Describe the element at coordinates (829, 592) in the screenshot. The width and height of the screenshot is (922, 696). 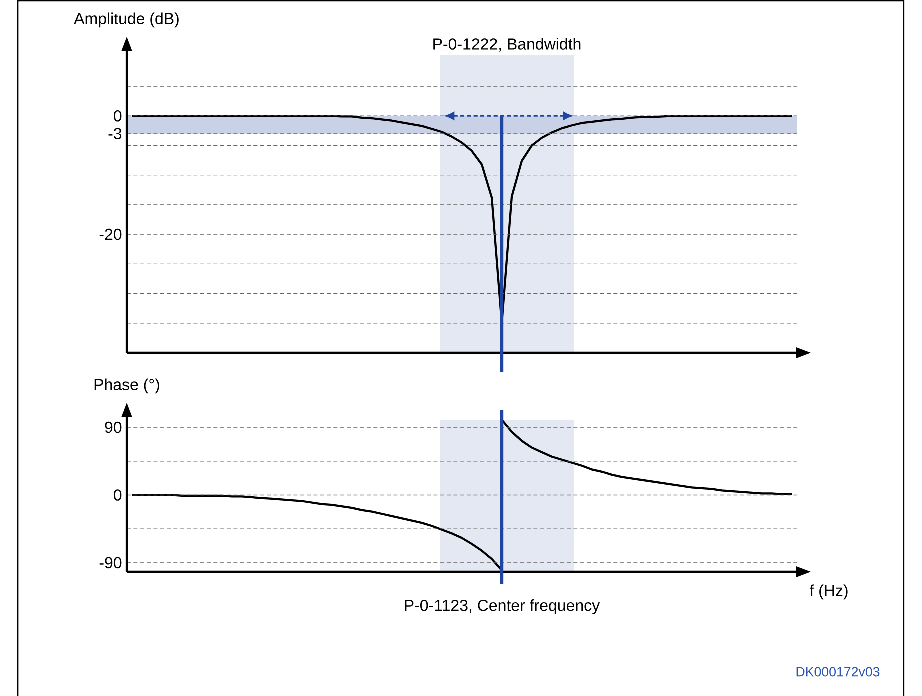
I see `x-axis-title: f (Hz)` at that location.